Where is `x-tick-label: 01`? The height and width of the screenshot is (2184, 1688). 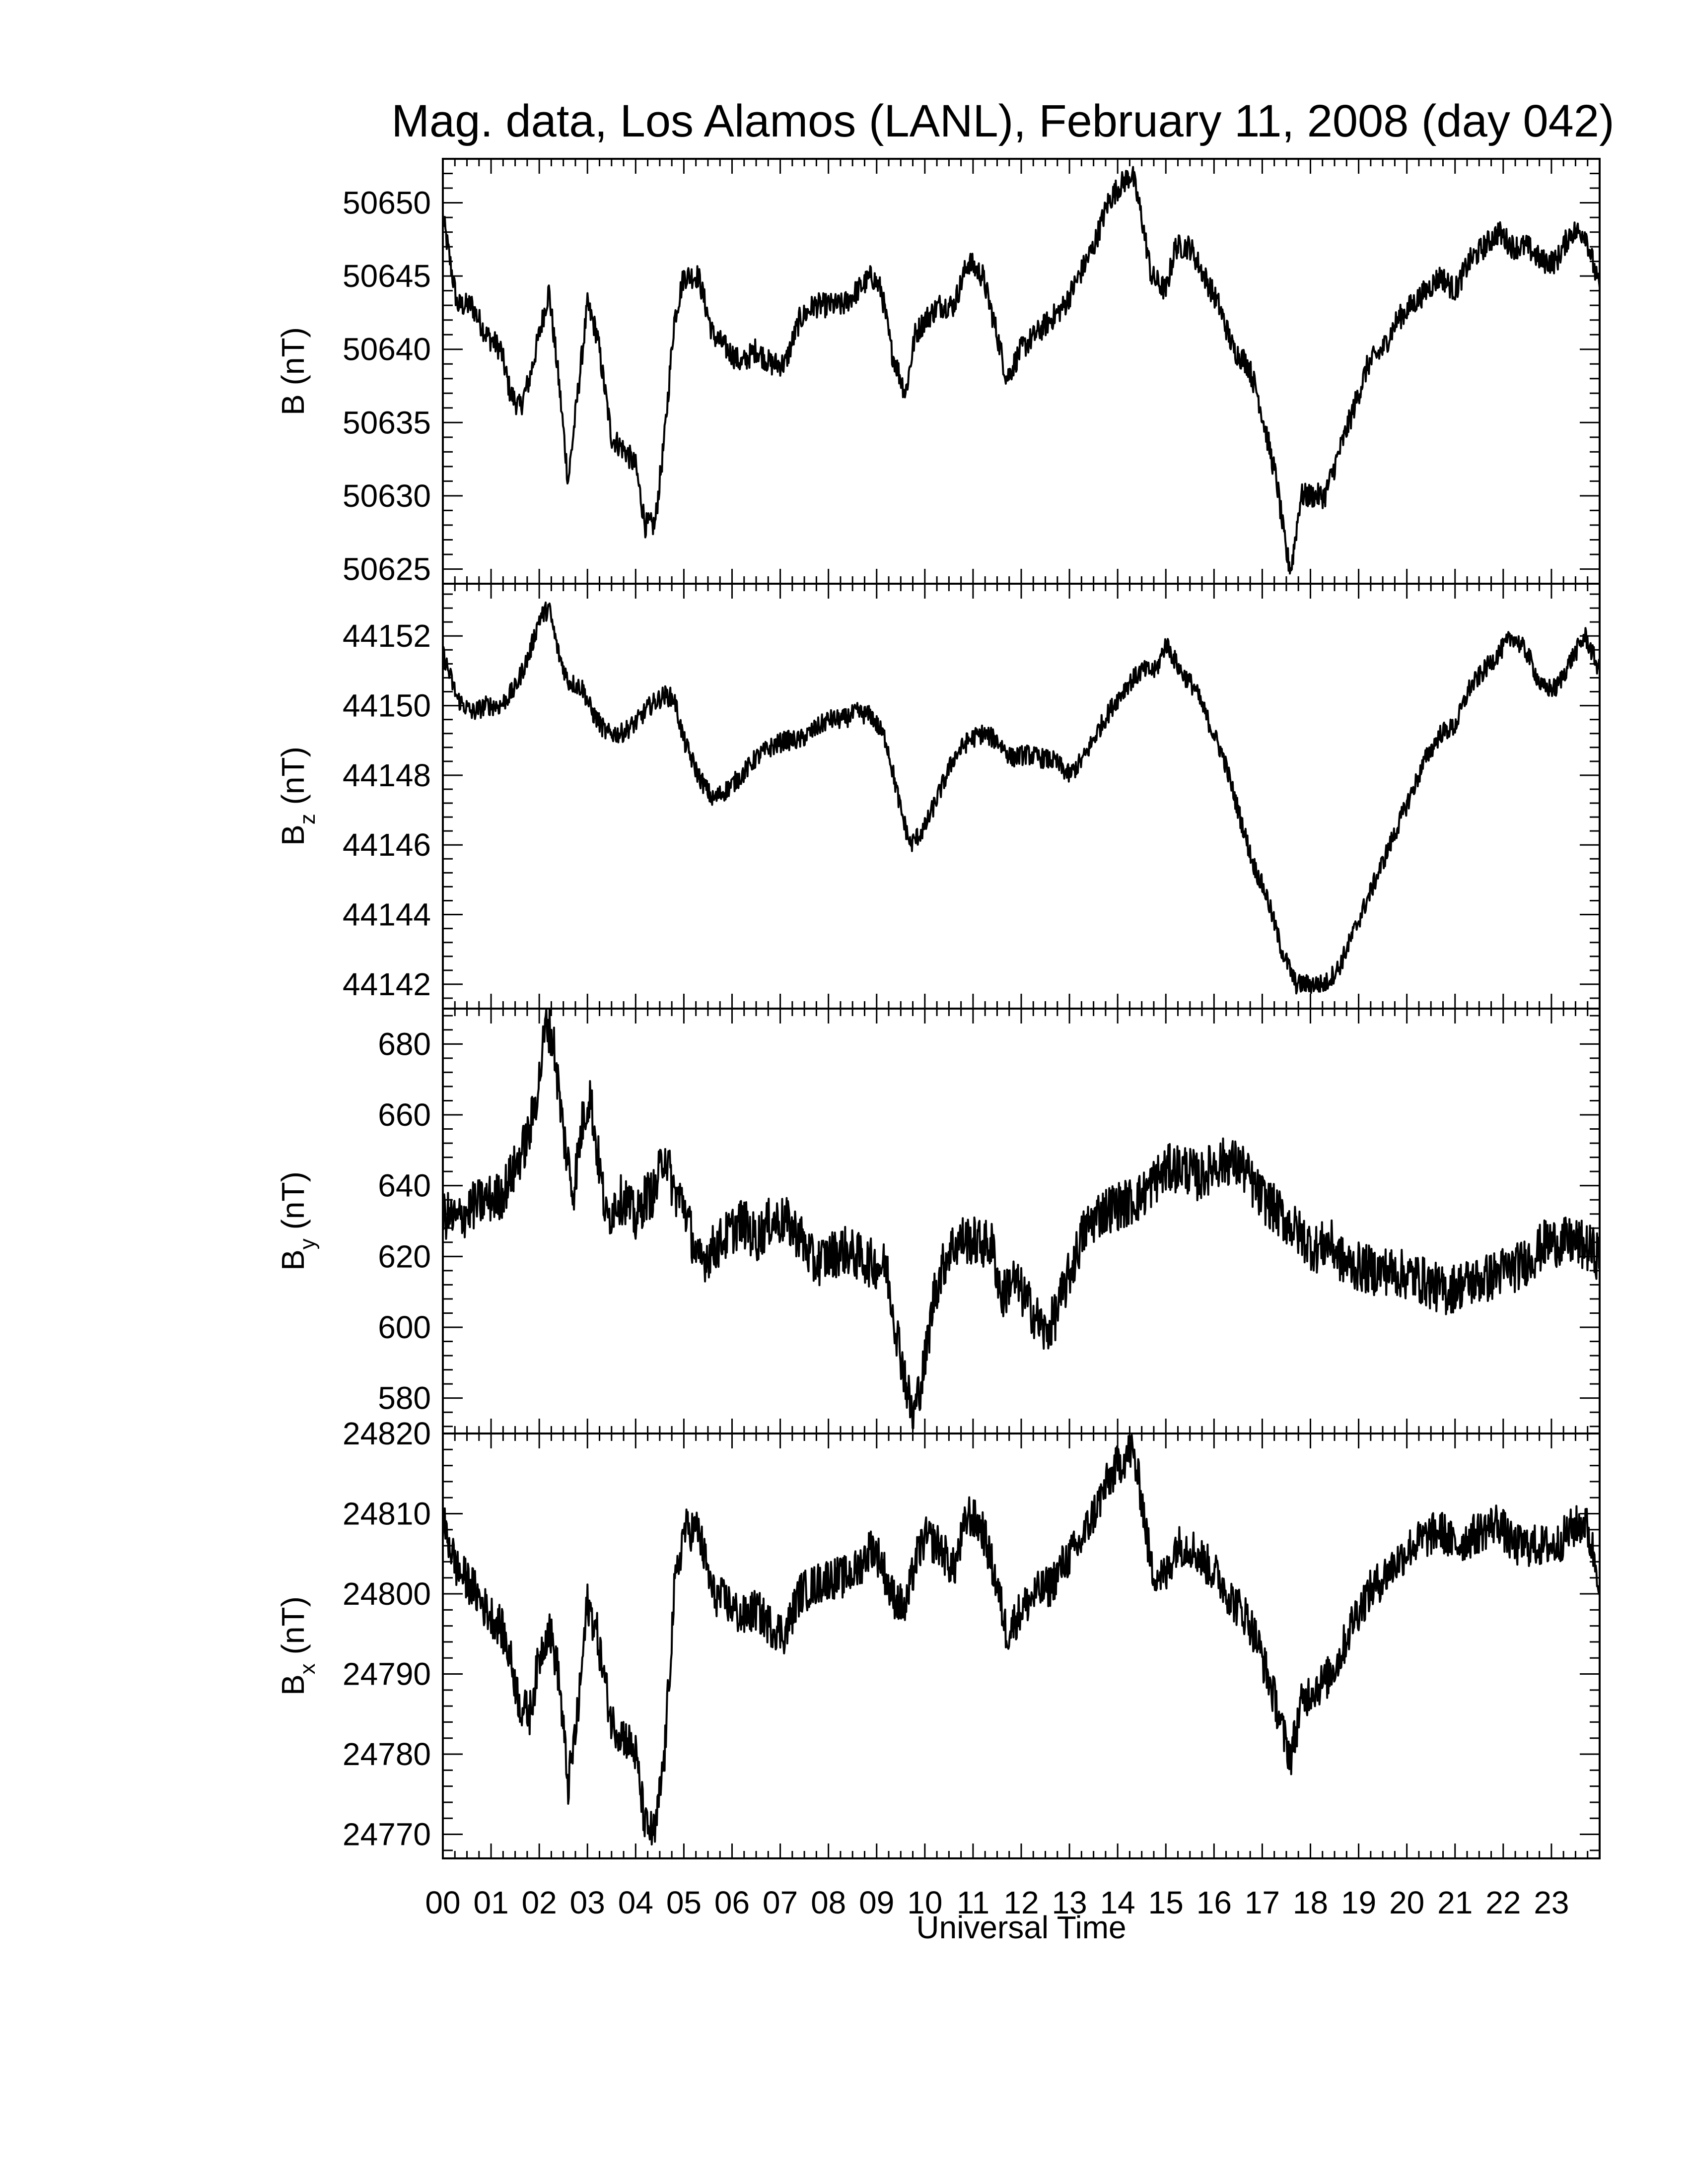
x-tick-label: 01 is located at coordinates (490, 1902).